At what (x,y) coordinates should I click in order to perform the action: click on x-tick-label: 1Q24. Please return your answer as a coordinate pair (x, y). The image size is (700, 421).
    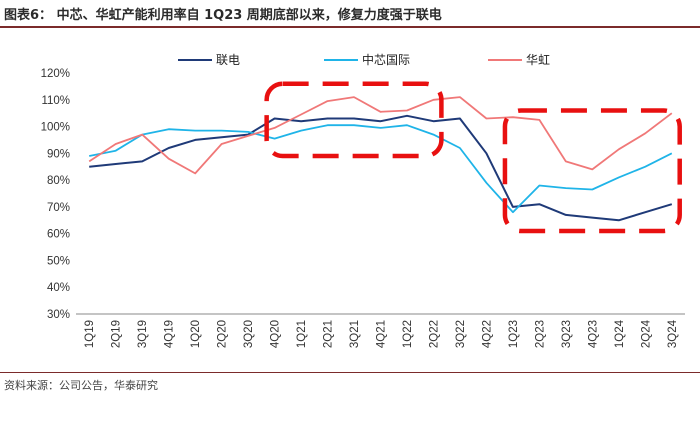
    Looking at the image, I should click on (620, 333).